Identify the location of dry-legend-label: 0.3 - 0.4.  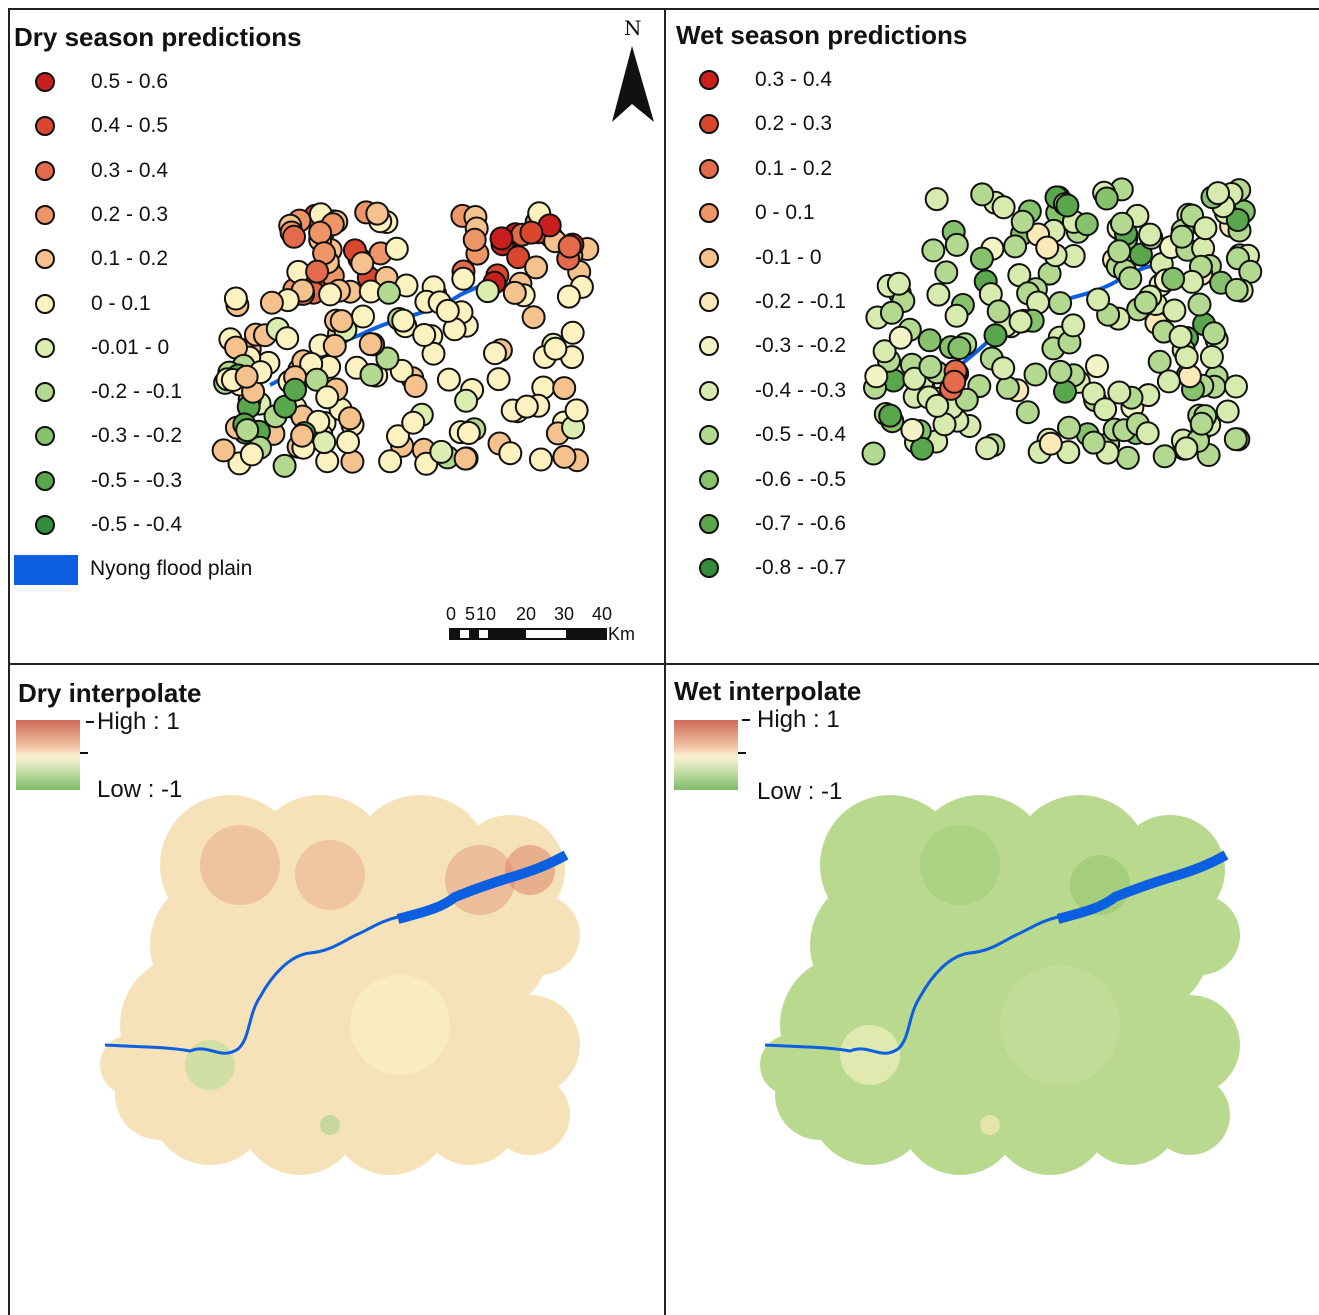
(130, 170).